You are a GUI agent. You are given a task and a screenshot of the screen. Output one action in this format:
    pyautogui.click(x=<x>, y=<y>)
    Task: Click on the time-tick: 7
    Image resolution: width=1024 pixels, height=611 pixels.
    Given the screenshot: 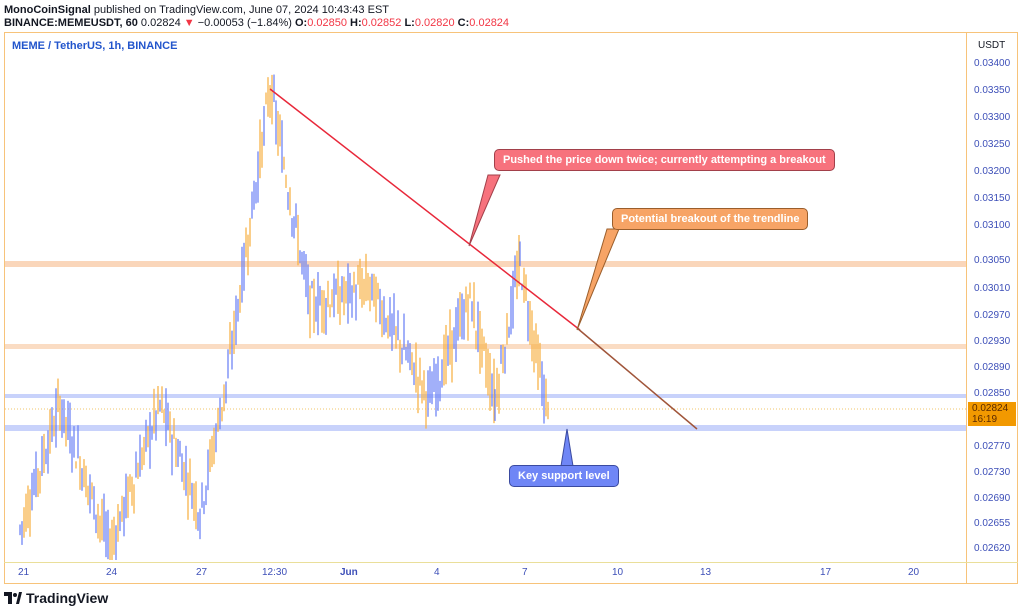 What is the action you would take?
    pyautogui.click(x=525, y=572)
    